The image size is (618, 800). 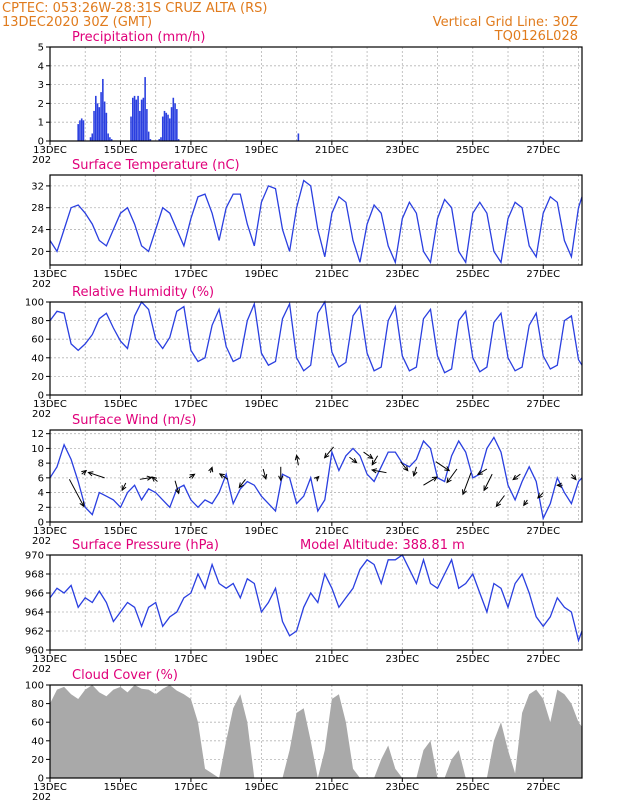 I want to click on wind-ytick-label: 12, so click(x=37, y=434).